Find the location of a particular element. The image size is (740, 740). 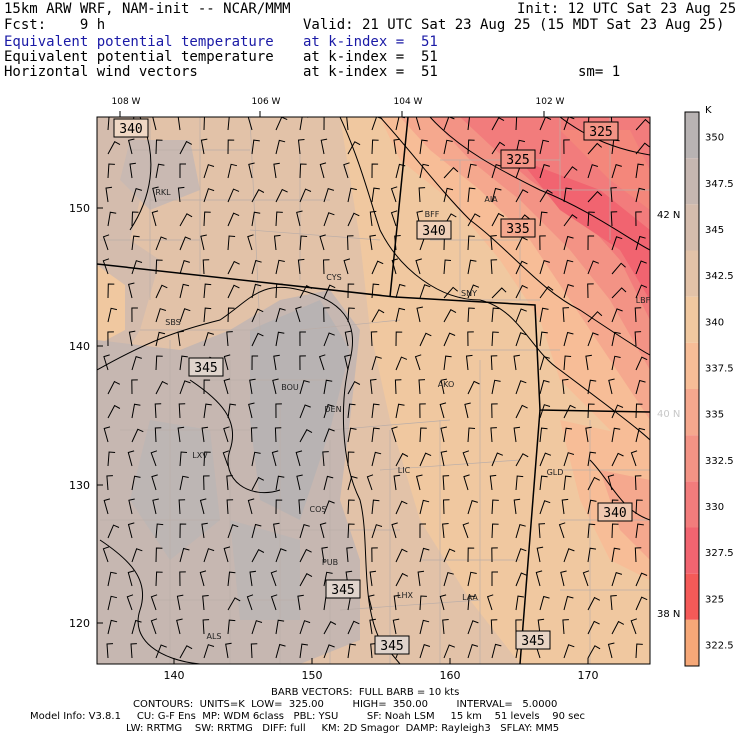

city-label: PUB is located at coordinates (330, 562).